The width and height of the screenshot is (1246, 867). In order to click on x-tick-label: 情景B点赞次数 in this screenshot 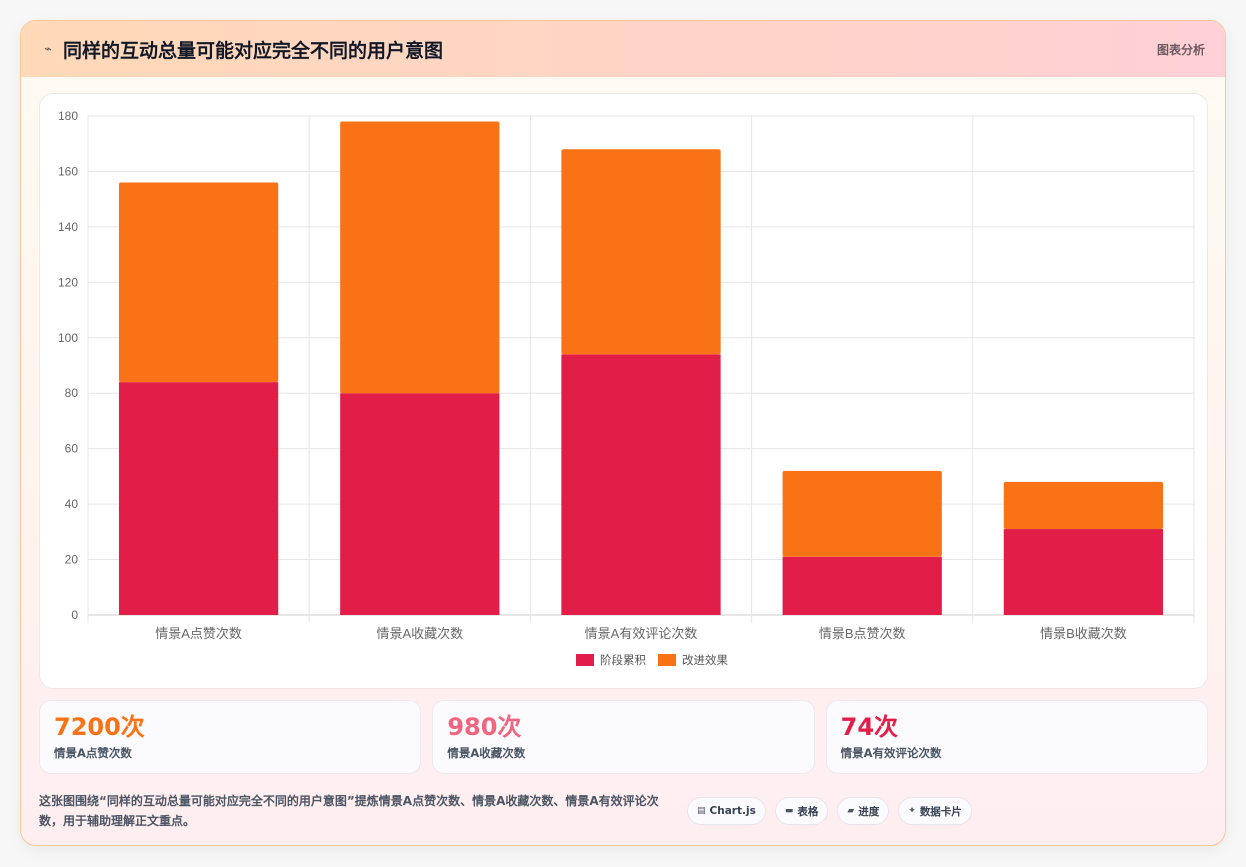, I will do `click(862, 633)`.